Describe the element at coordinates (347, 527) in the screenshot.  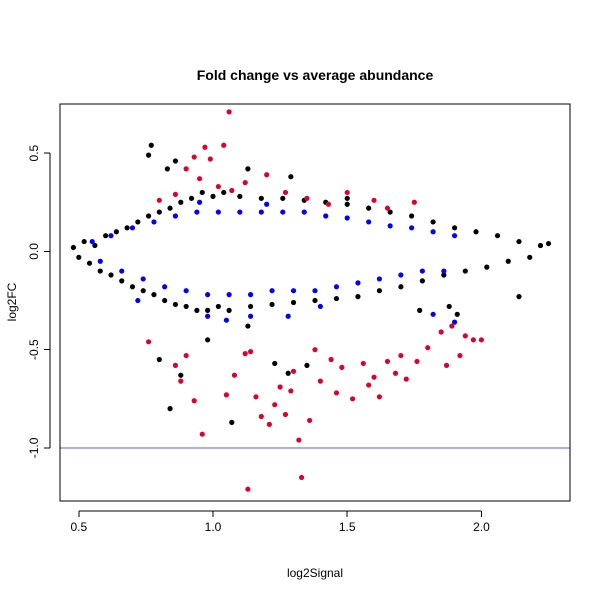
I see `x-tick-label: 1.5` at that location.